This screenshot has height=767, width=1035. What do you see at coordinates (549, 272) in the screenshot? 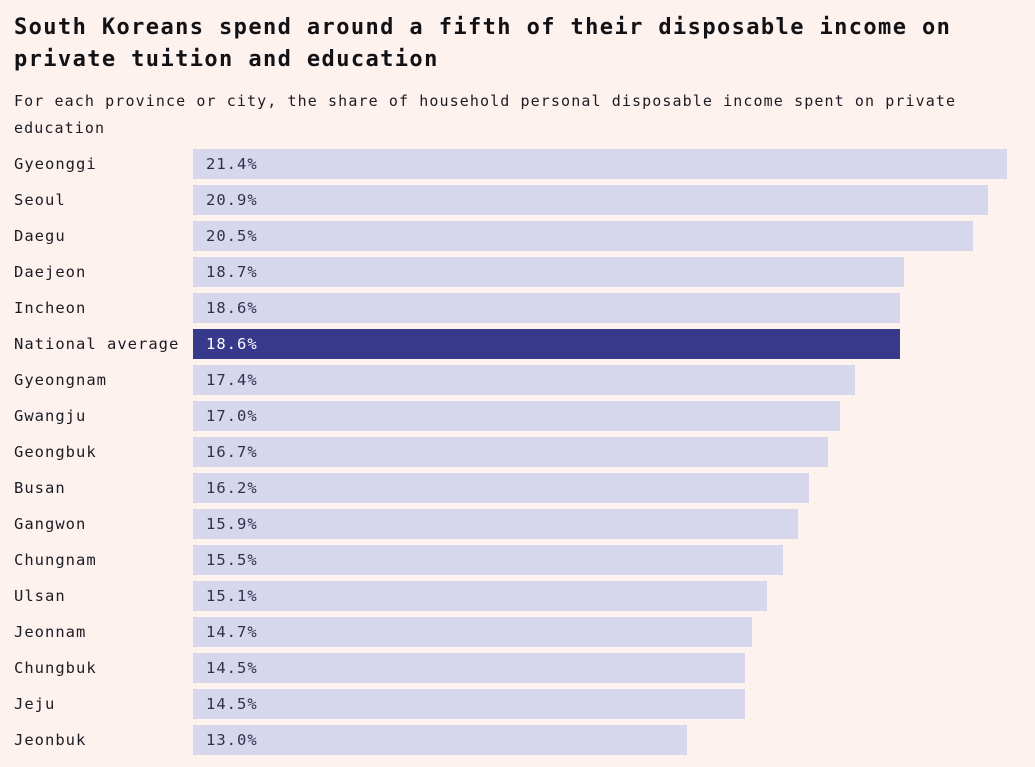
I see `bar: 18.7%` at bounding box center [549, 272].